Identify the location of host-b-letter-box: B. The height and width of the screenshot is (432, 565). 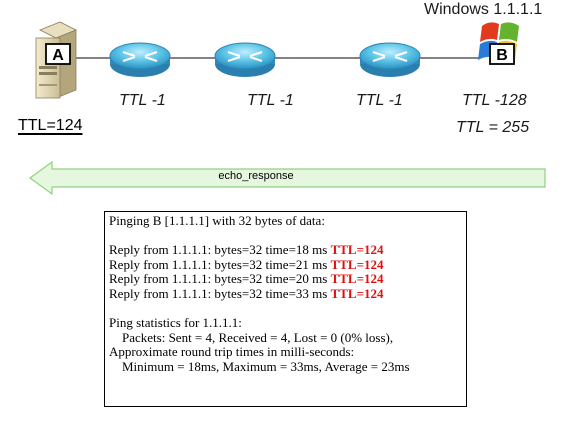
(502, 54).